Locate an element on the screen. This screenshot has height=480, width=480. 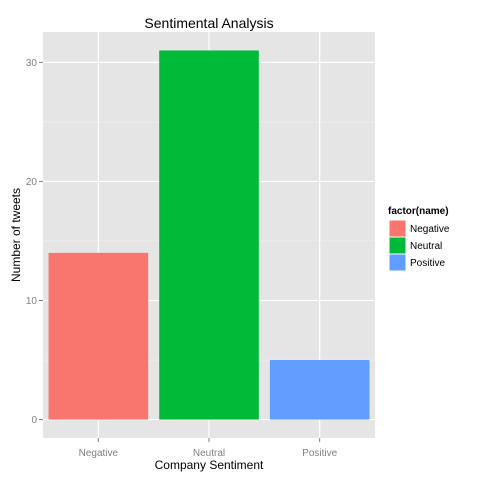
legend-swatch-negative is located at coordinates (397, 228).